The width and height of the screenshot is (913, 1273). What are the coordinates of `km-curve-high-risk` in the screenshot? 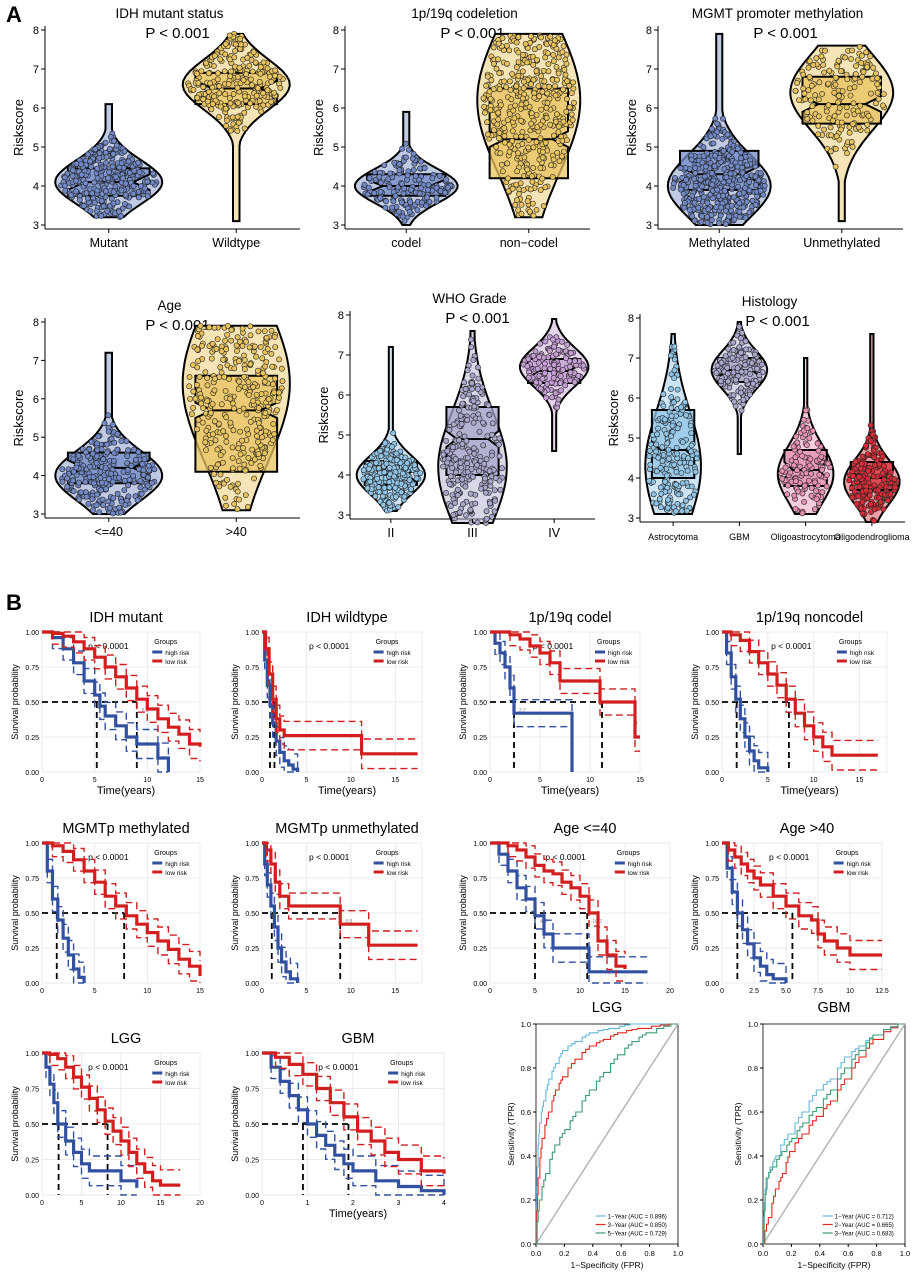 It's located at (532, 701).